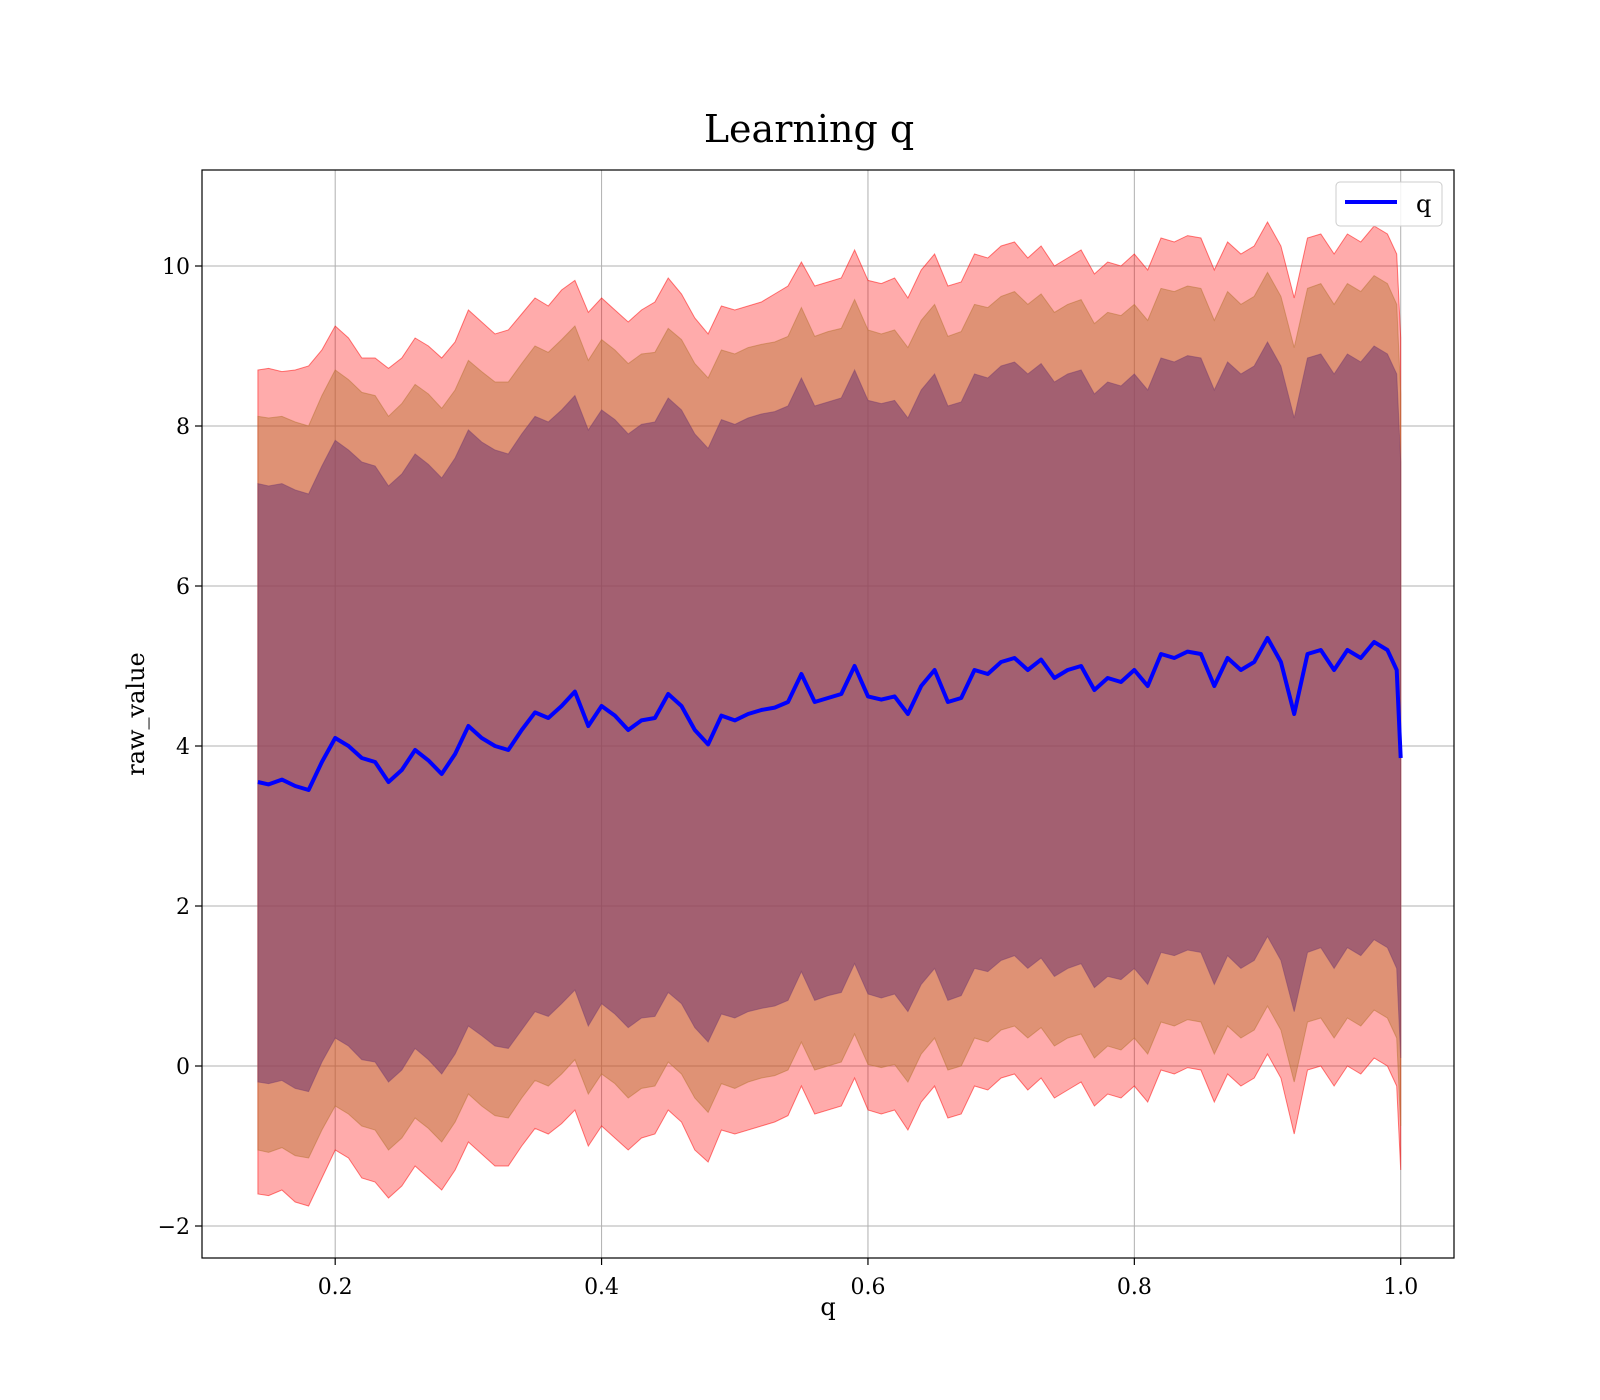  I want to click on x-axis-ticks: 0.2 0.4 0.6 0.8 1.0, so click(868, 1279).